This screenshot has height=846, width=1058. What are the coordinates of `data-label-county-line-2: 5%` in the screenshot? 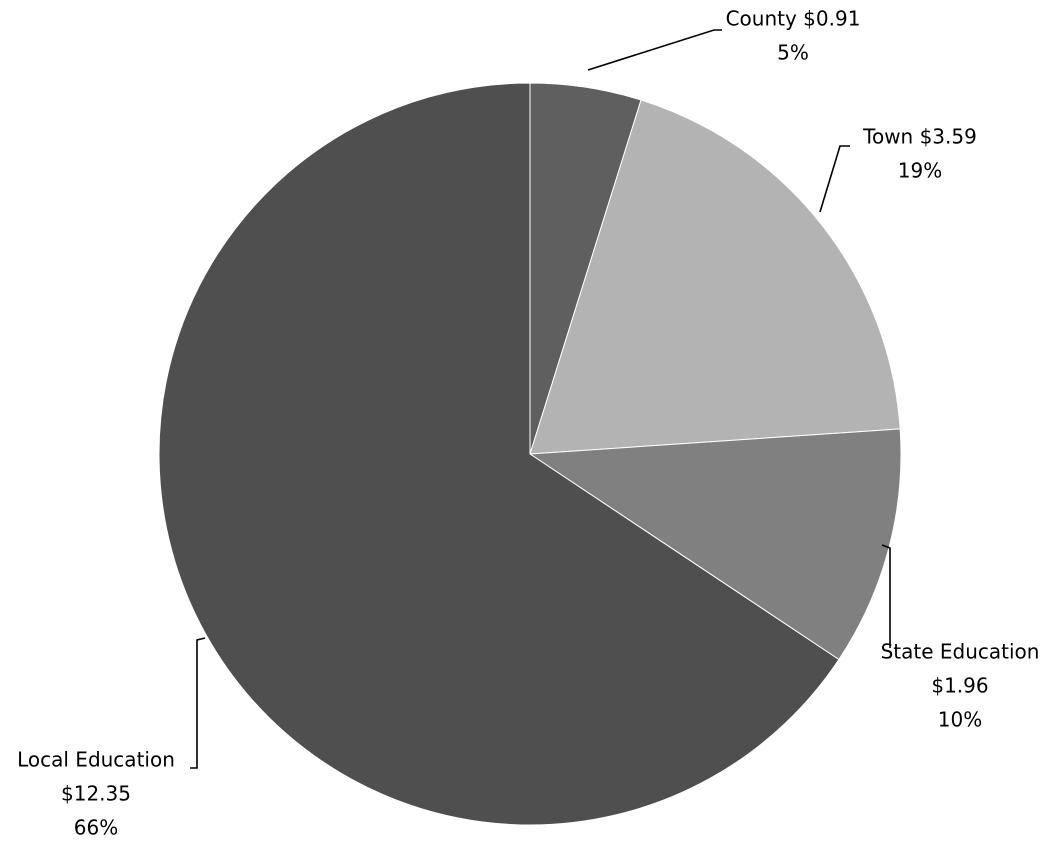 It's located at (793, 53).